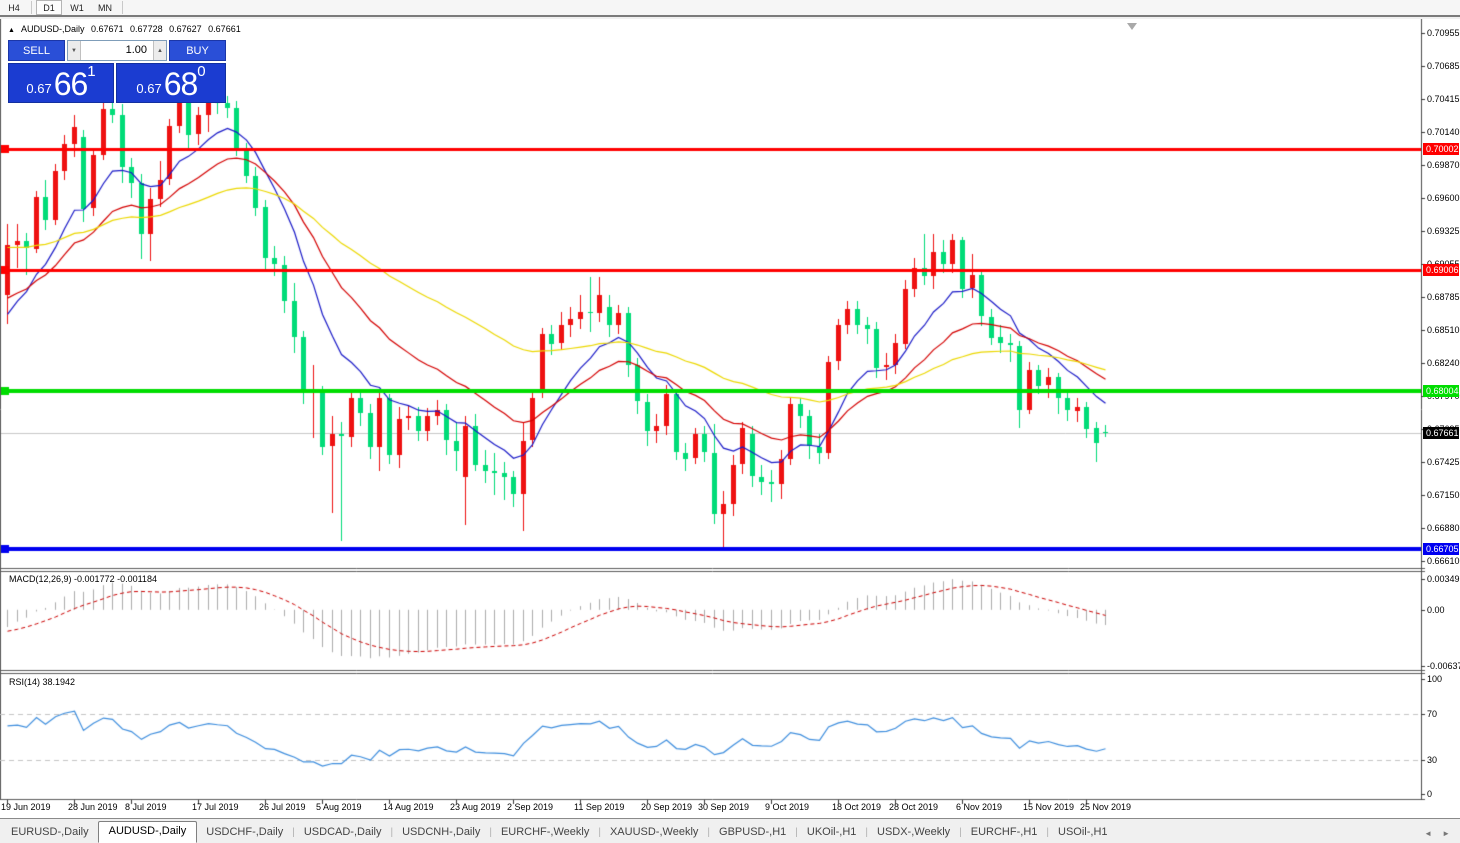 The width and height of the screenshot is (1460, 843). I want to click on date-tick-label: 20 Sep 2019, so click(667, 807).